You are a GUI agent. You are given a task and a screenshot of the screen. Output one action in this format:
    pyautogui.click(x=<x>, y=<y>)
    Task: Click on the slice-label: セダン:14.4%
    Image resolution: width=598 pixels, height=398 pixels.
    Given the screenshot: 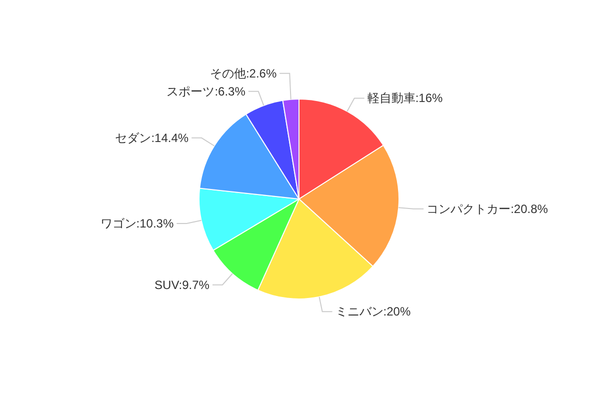 What is the action you would take?
    pyautogui.click(x=152, y=137)
    